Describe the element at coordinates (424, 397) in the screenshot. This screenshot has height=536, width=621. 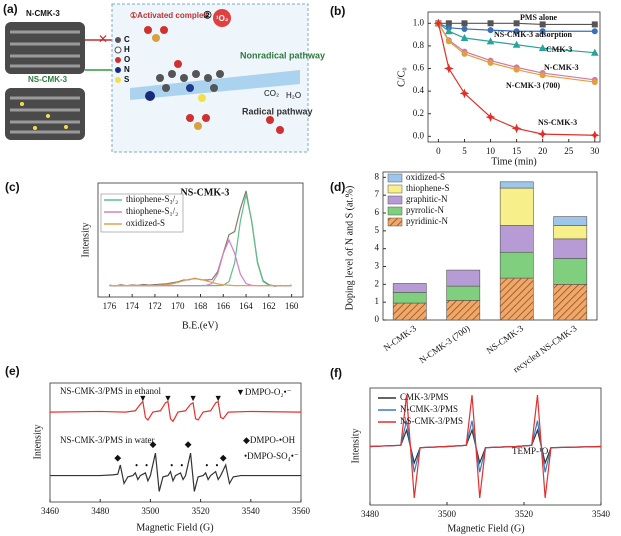
I see `legend-label: CMK-3/PMS` at that location.